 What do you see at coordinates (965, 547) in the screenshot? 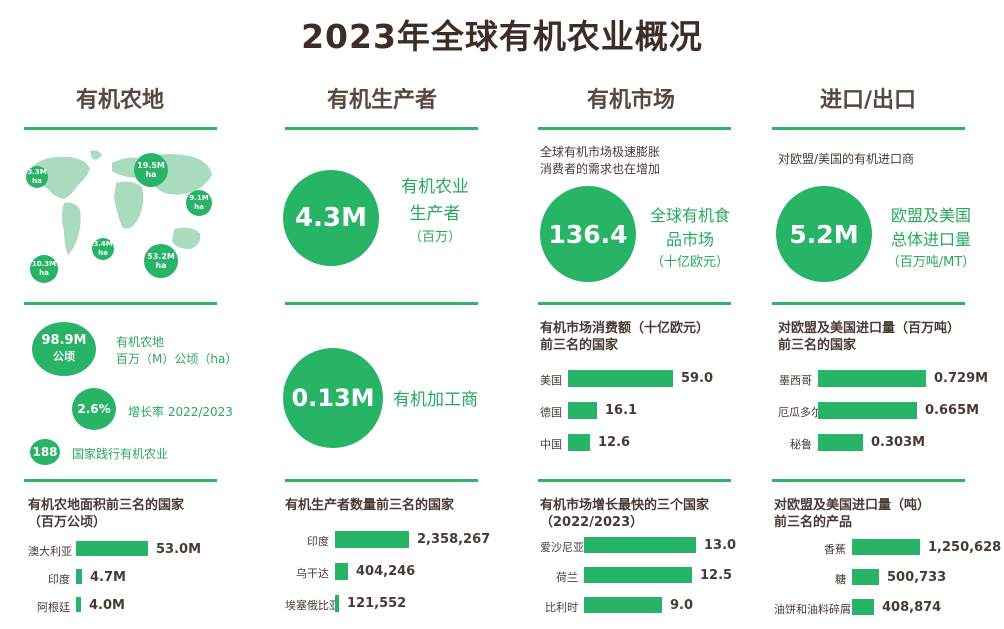
I see `bar-value-label: 1,250,628` at bounding box center [965, 547].